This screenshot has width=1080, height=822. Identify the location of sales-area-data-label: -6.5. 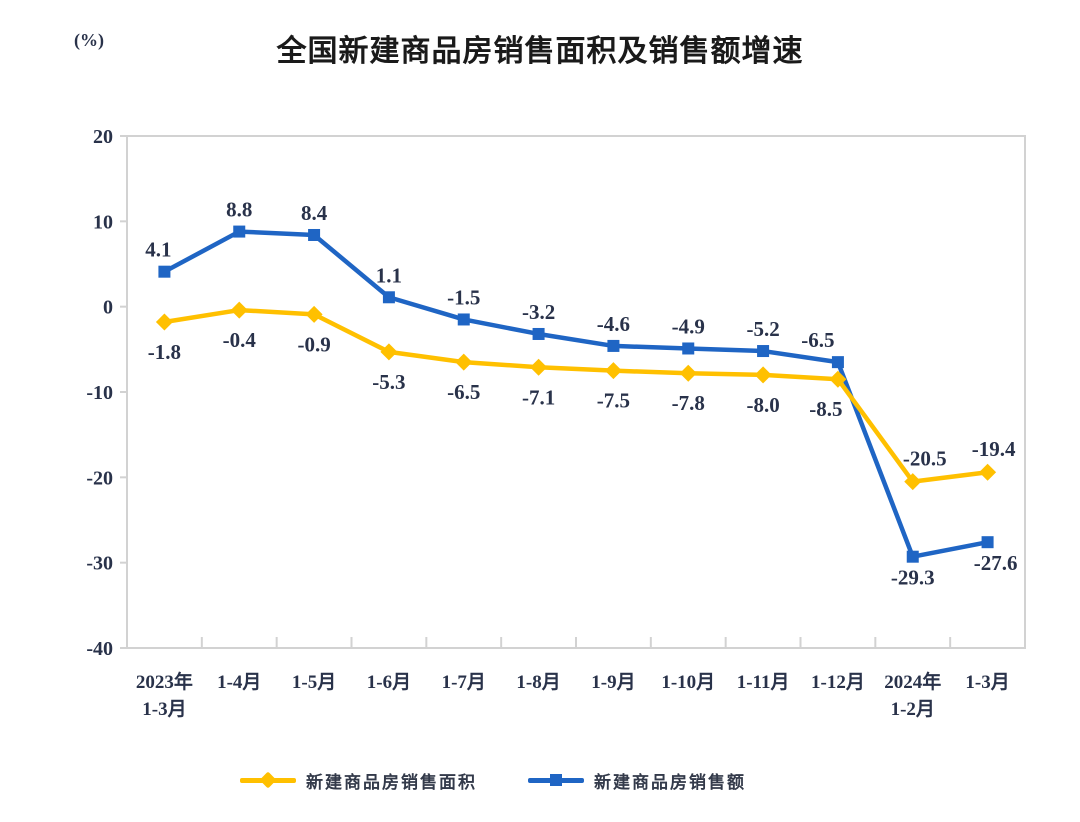
(463, 392).